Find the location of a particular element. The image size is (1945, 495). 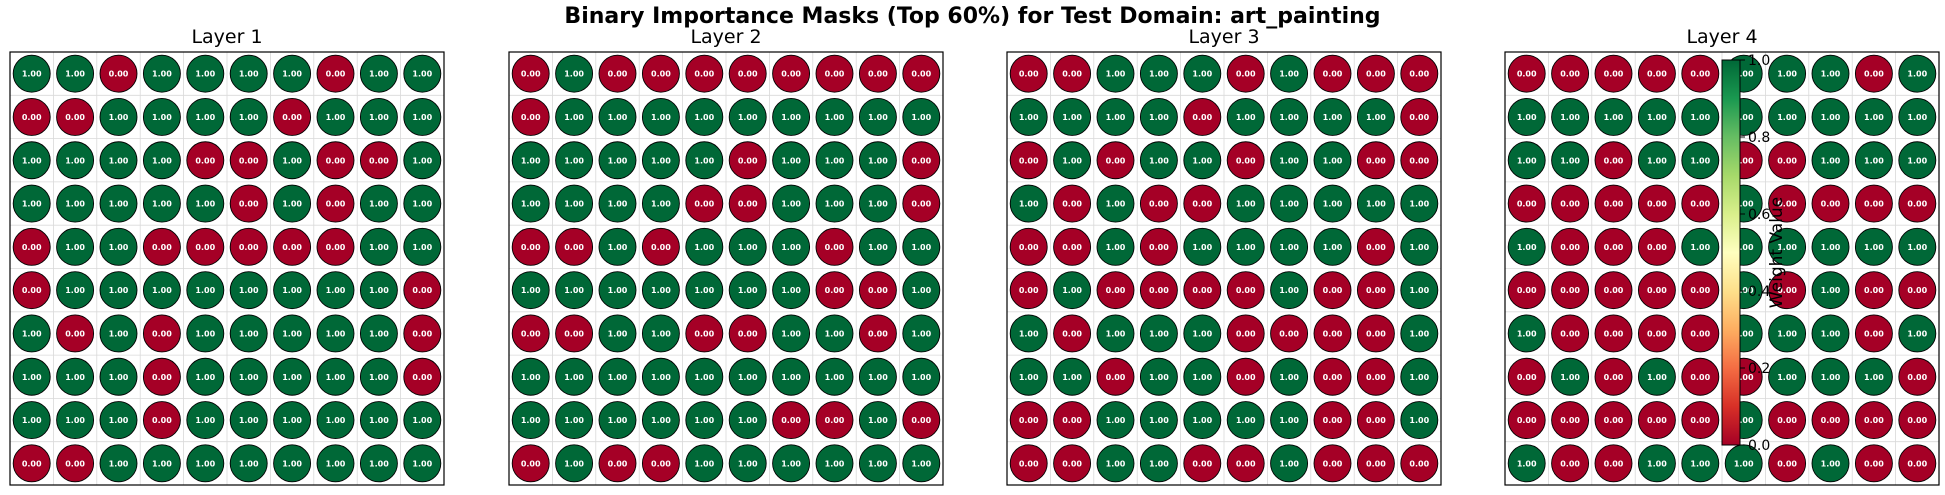

colorbar-tick-label: 0.6 is located at coordinates (1759, 215).